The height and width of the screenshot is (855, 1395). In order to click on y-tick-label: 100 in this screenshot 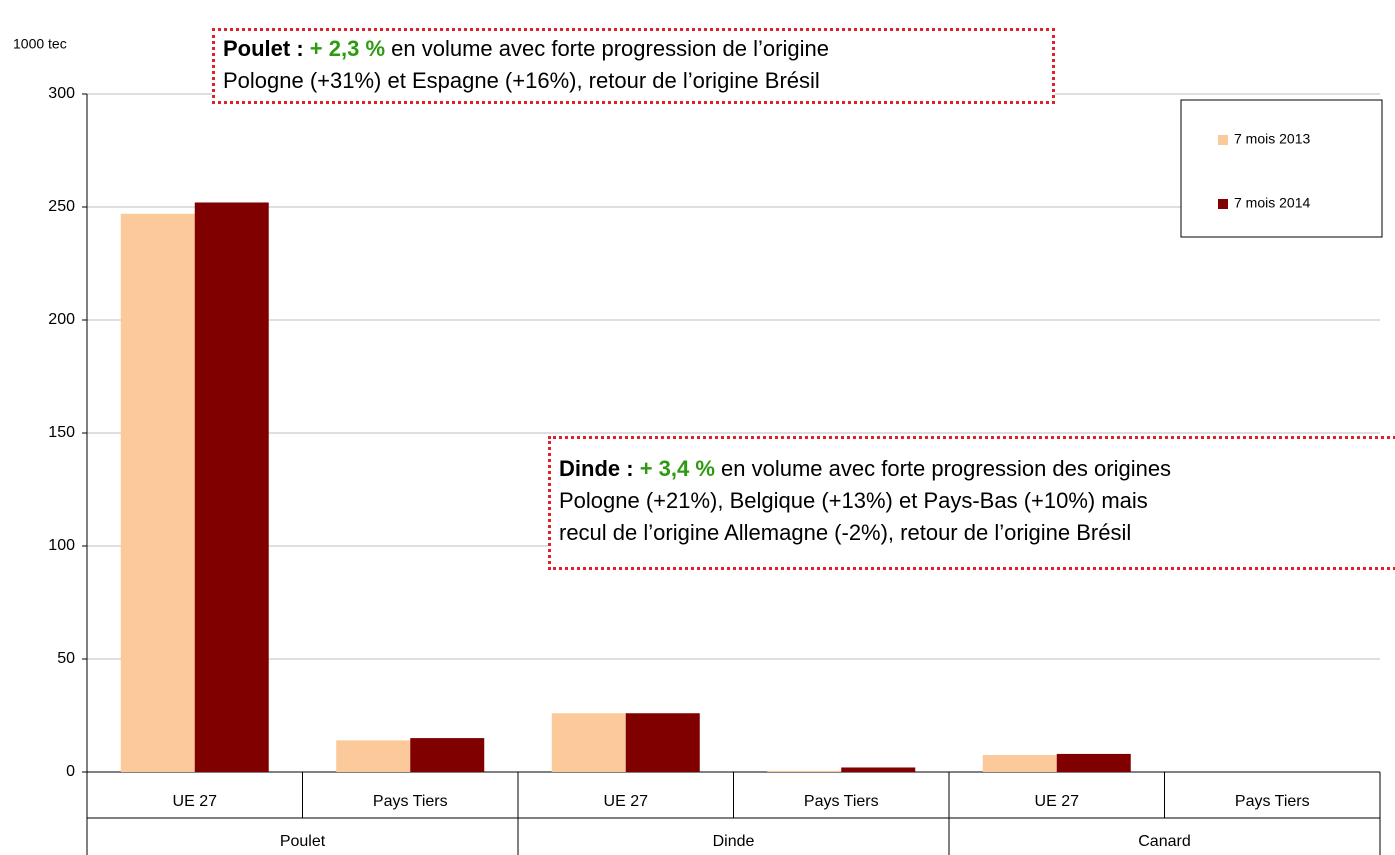, I will do `click(61, 545)`.